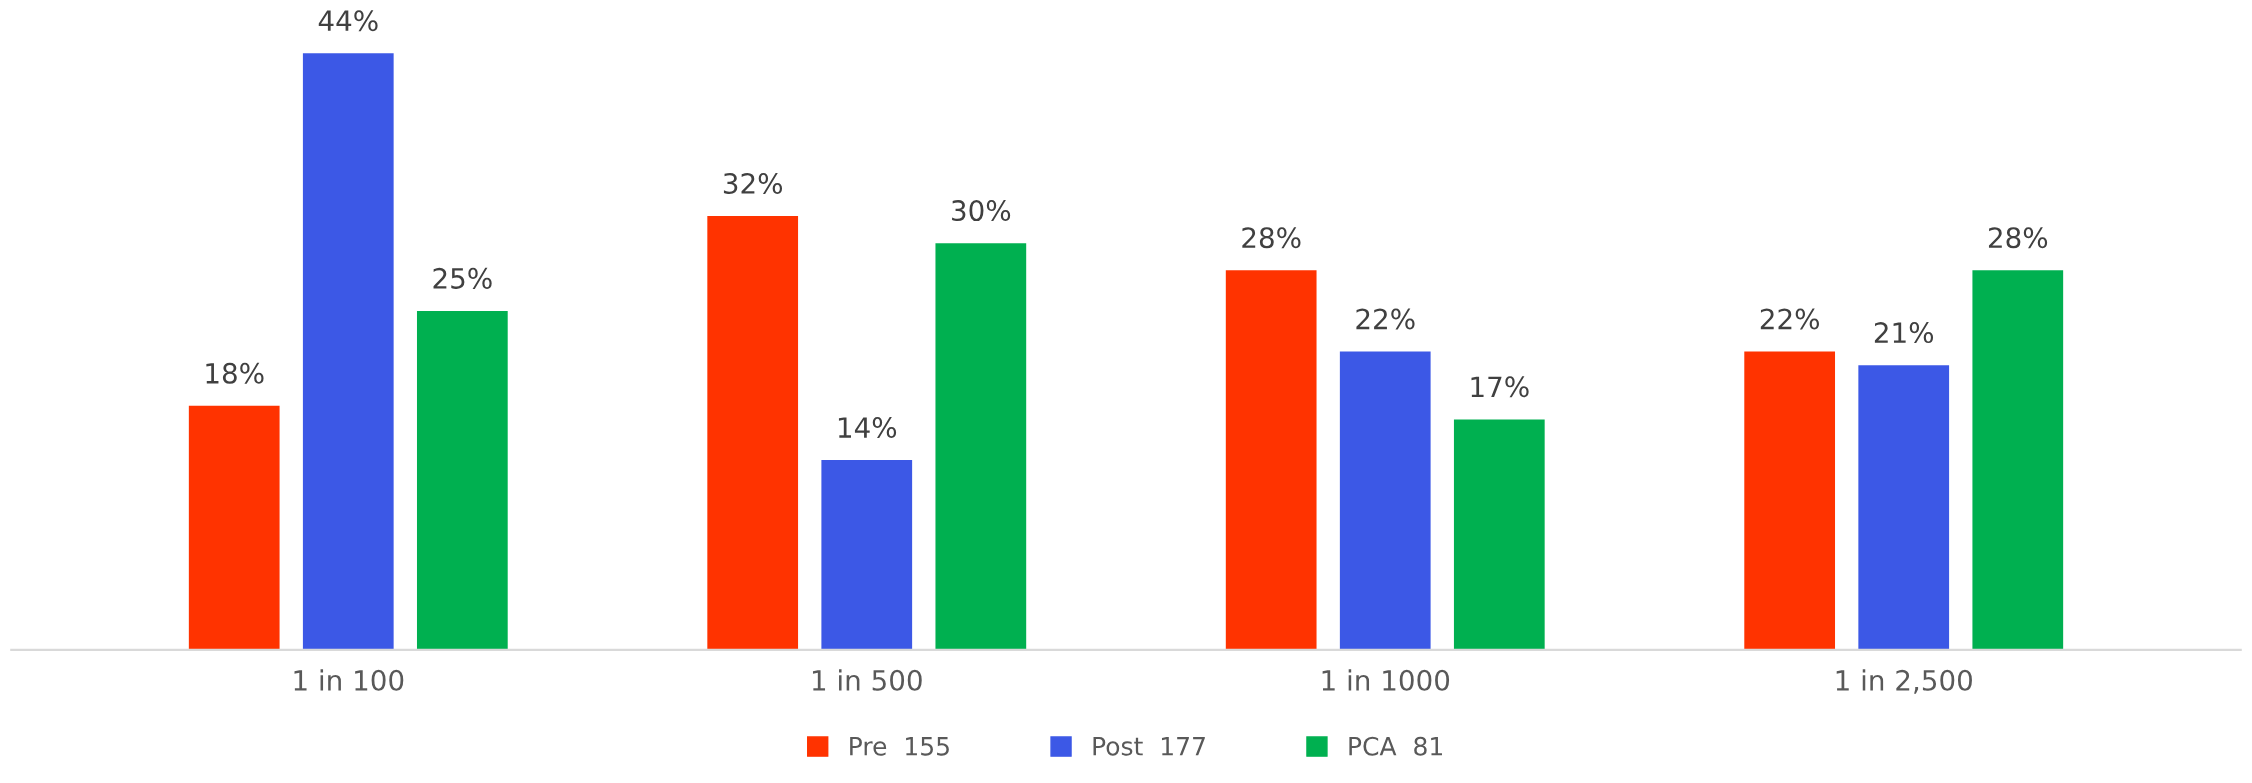 This screenshot has width=2252, height=783. Describe the element at coordinates (1500, 387) in the screenshot. I see `data-label: 17%` at that location.